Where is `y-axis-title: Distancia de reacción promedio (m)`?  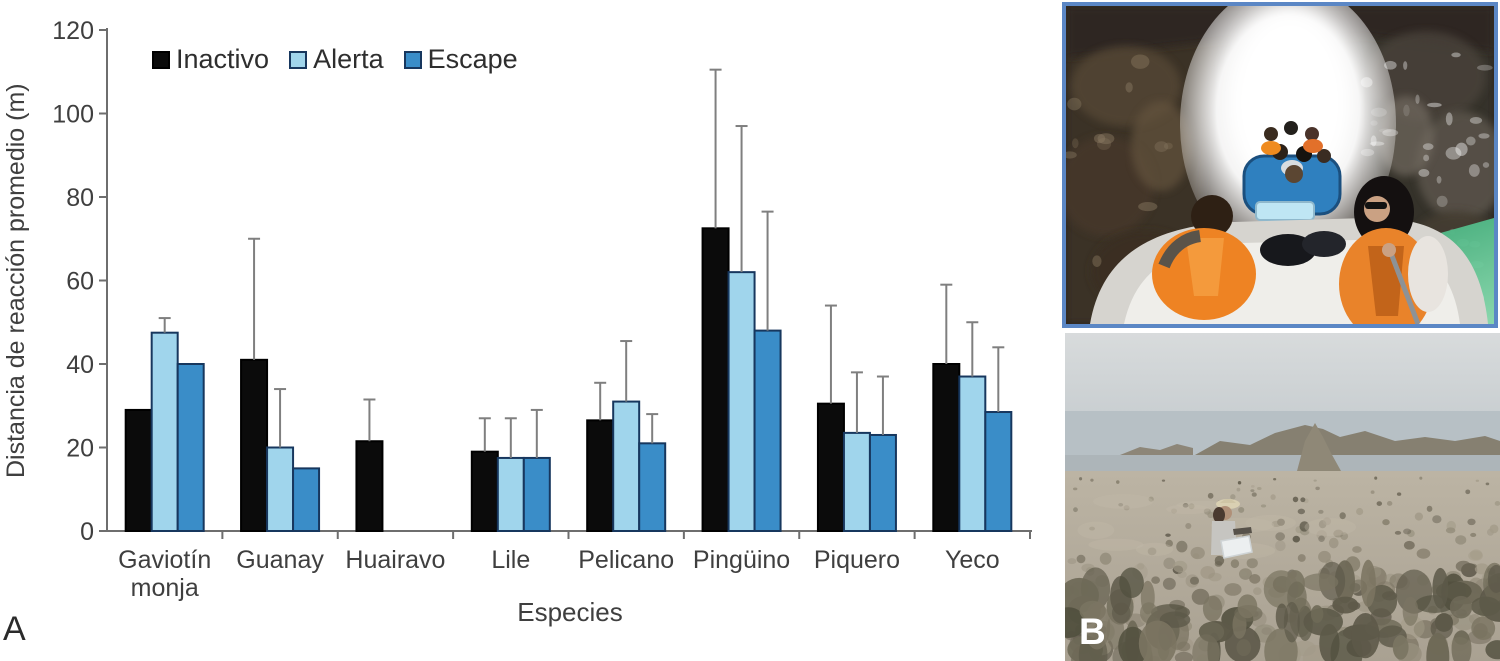 y-axis-title: Distancia de reacción promedio (m) is located at coordinates (16, 280).